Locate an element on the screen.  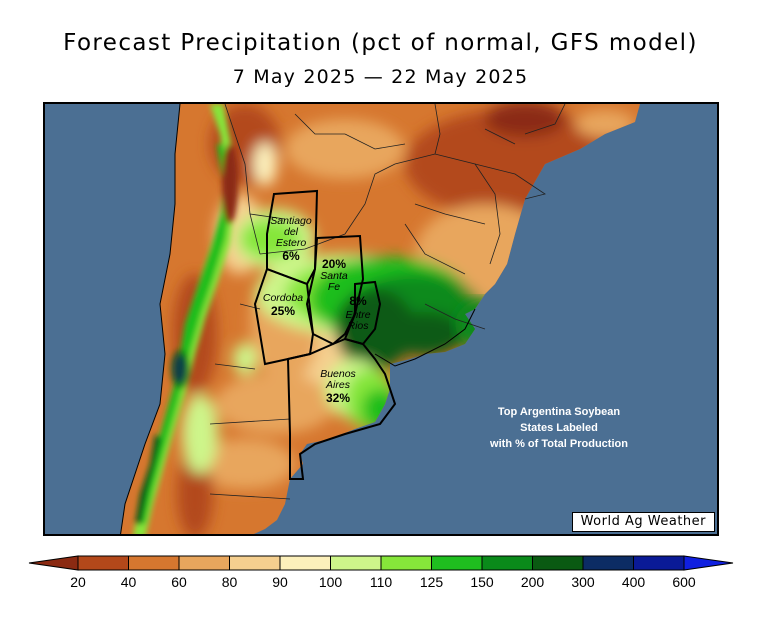
legend-tick-label: 40 is located at coordinates (128, 582).